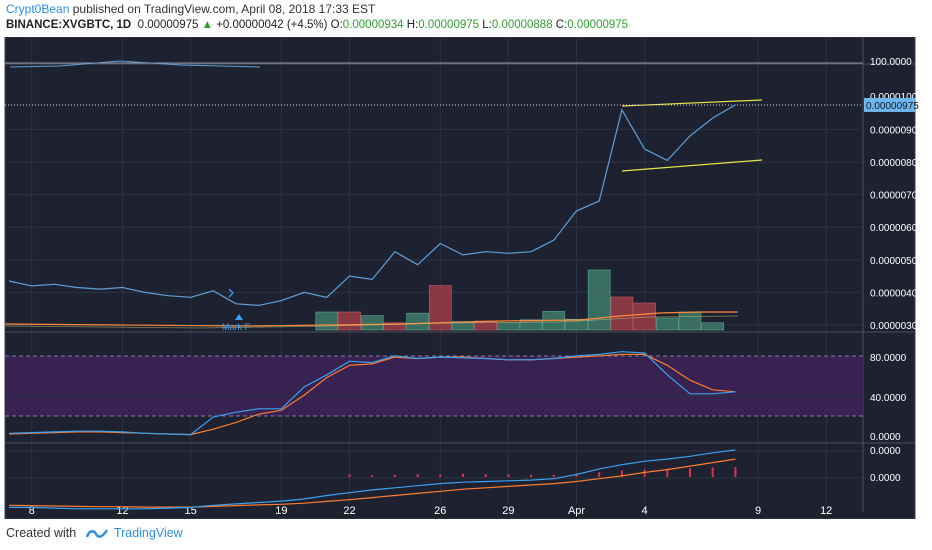 The width and height of the screenshot is (932, 550). What do you see at coordinates (135, 64) in the screenshot?
I see `top-panel-line` at bounding box center [135, 64].